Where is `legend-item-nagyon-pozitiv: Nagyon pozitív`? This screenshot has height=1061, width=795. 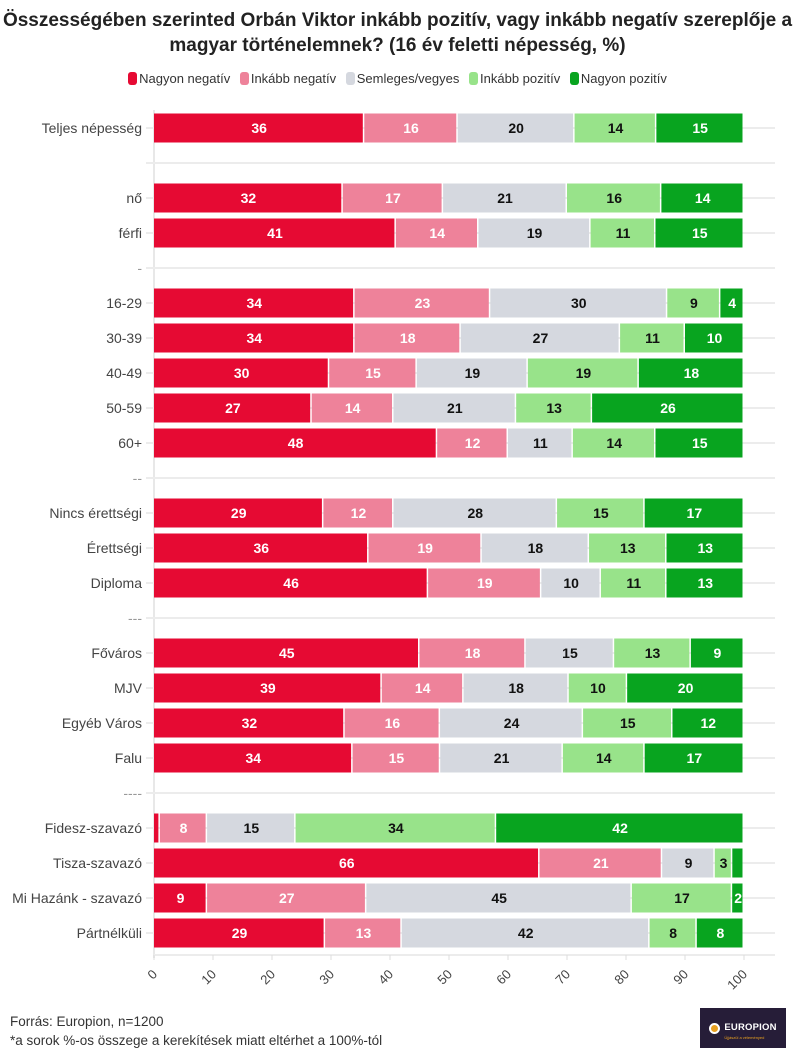 legend-item-nagyon-pozitiv: Nagyon pozitív is located at coordinates (618, 78).